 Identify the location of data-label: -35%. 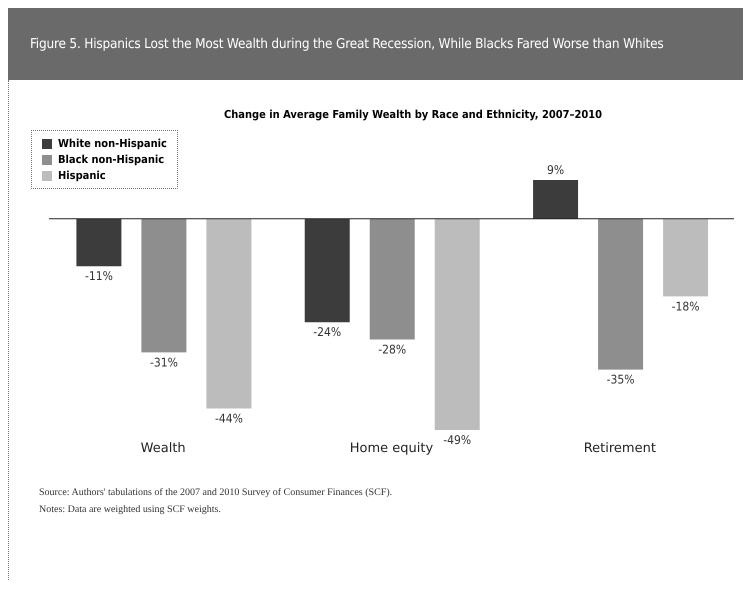
(620, 379).